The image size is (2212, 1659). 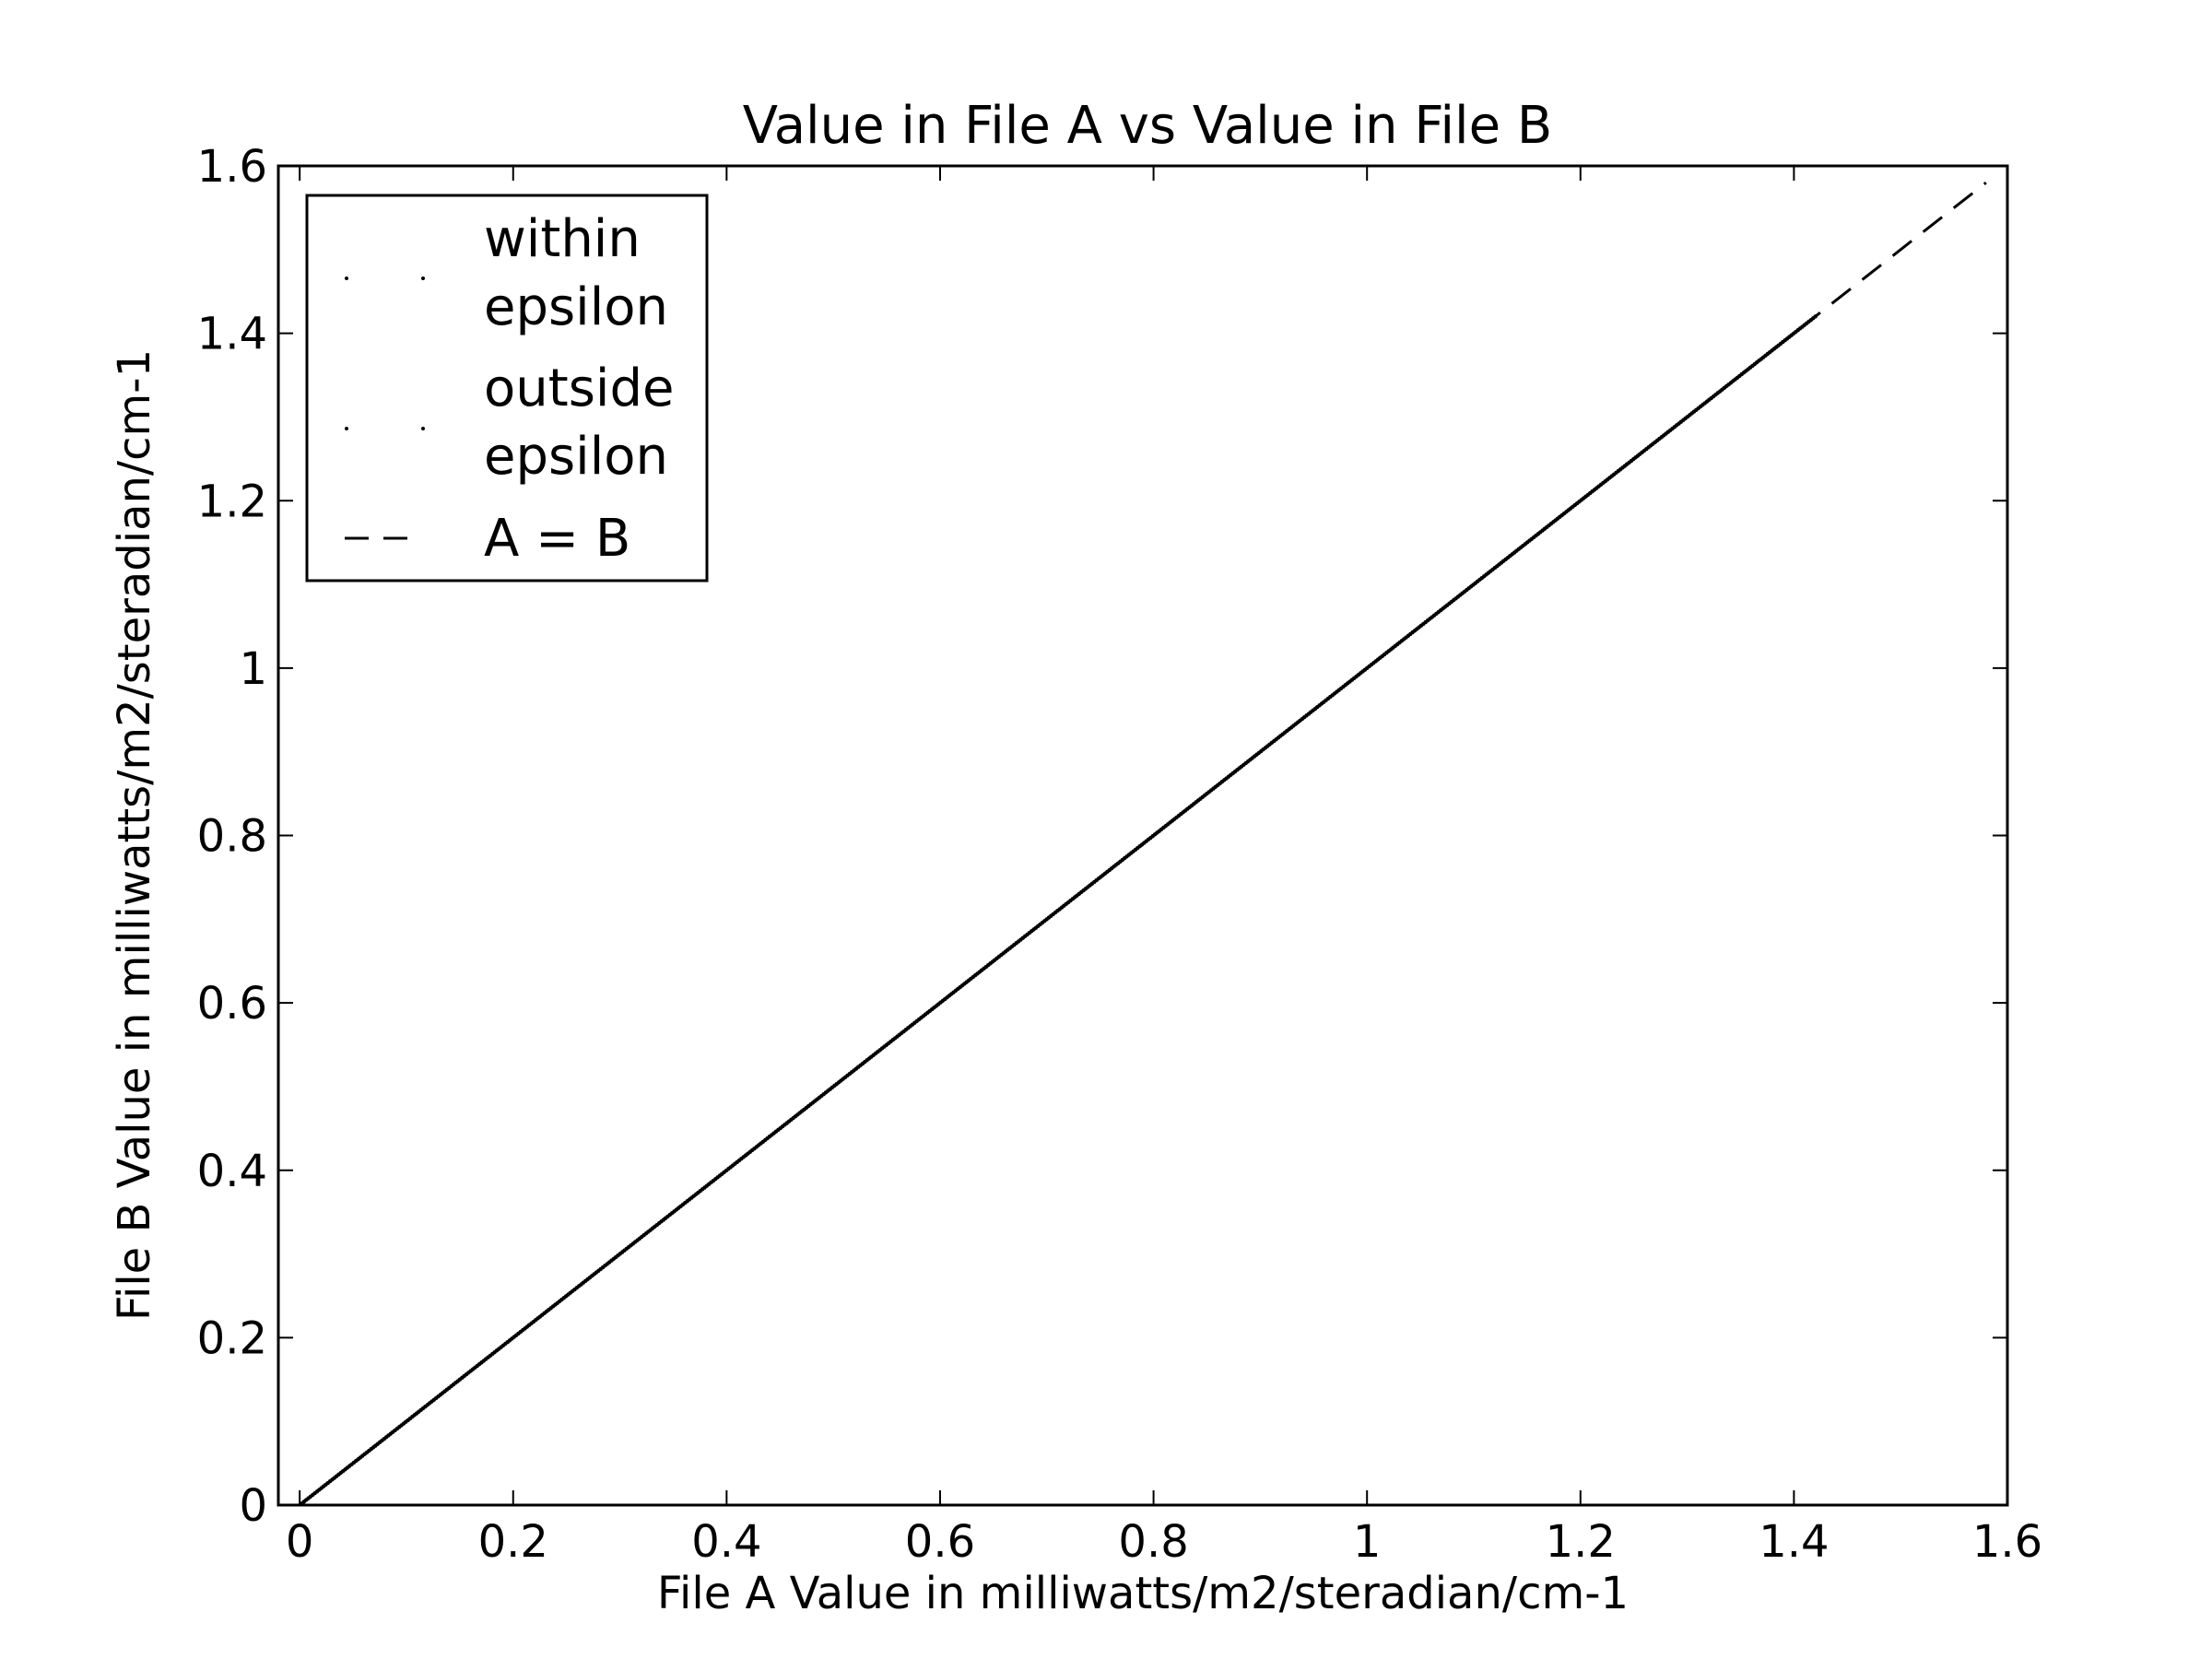 What do you see at coordinates (232, 501) in the screenshot?
I see `y-tick-label: 1.2` at bounding box center [232, 501].